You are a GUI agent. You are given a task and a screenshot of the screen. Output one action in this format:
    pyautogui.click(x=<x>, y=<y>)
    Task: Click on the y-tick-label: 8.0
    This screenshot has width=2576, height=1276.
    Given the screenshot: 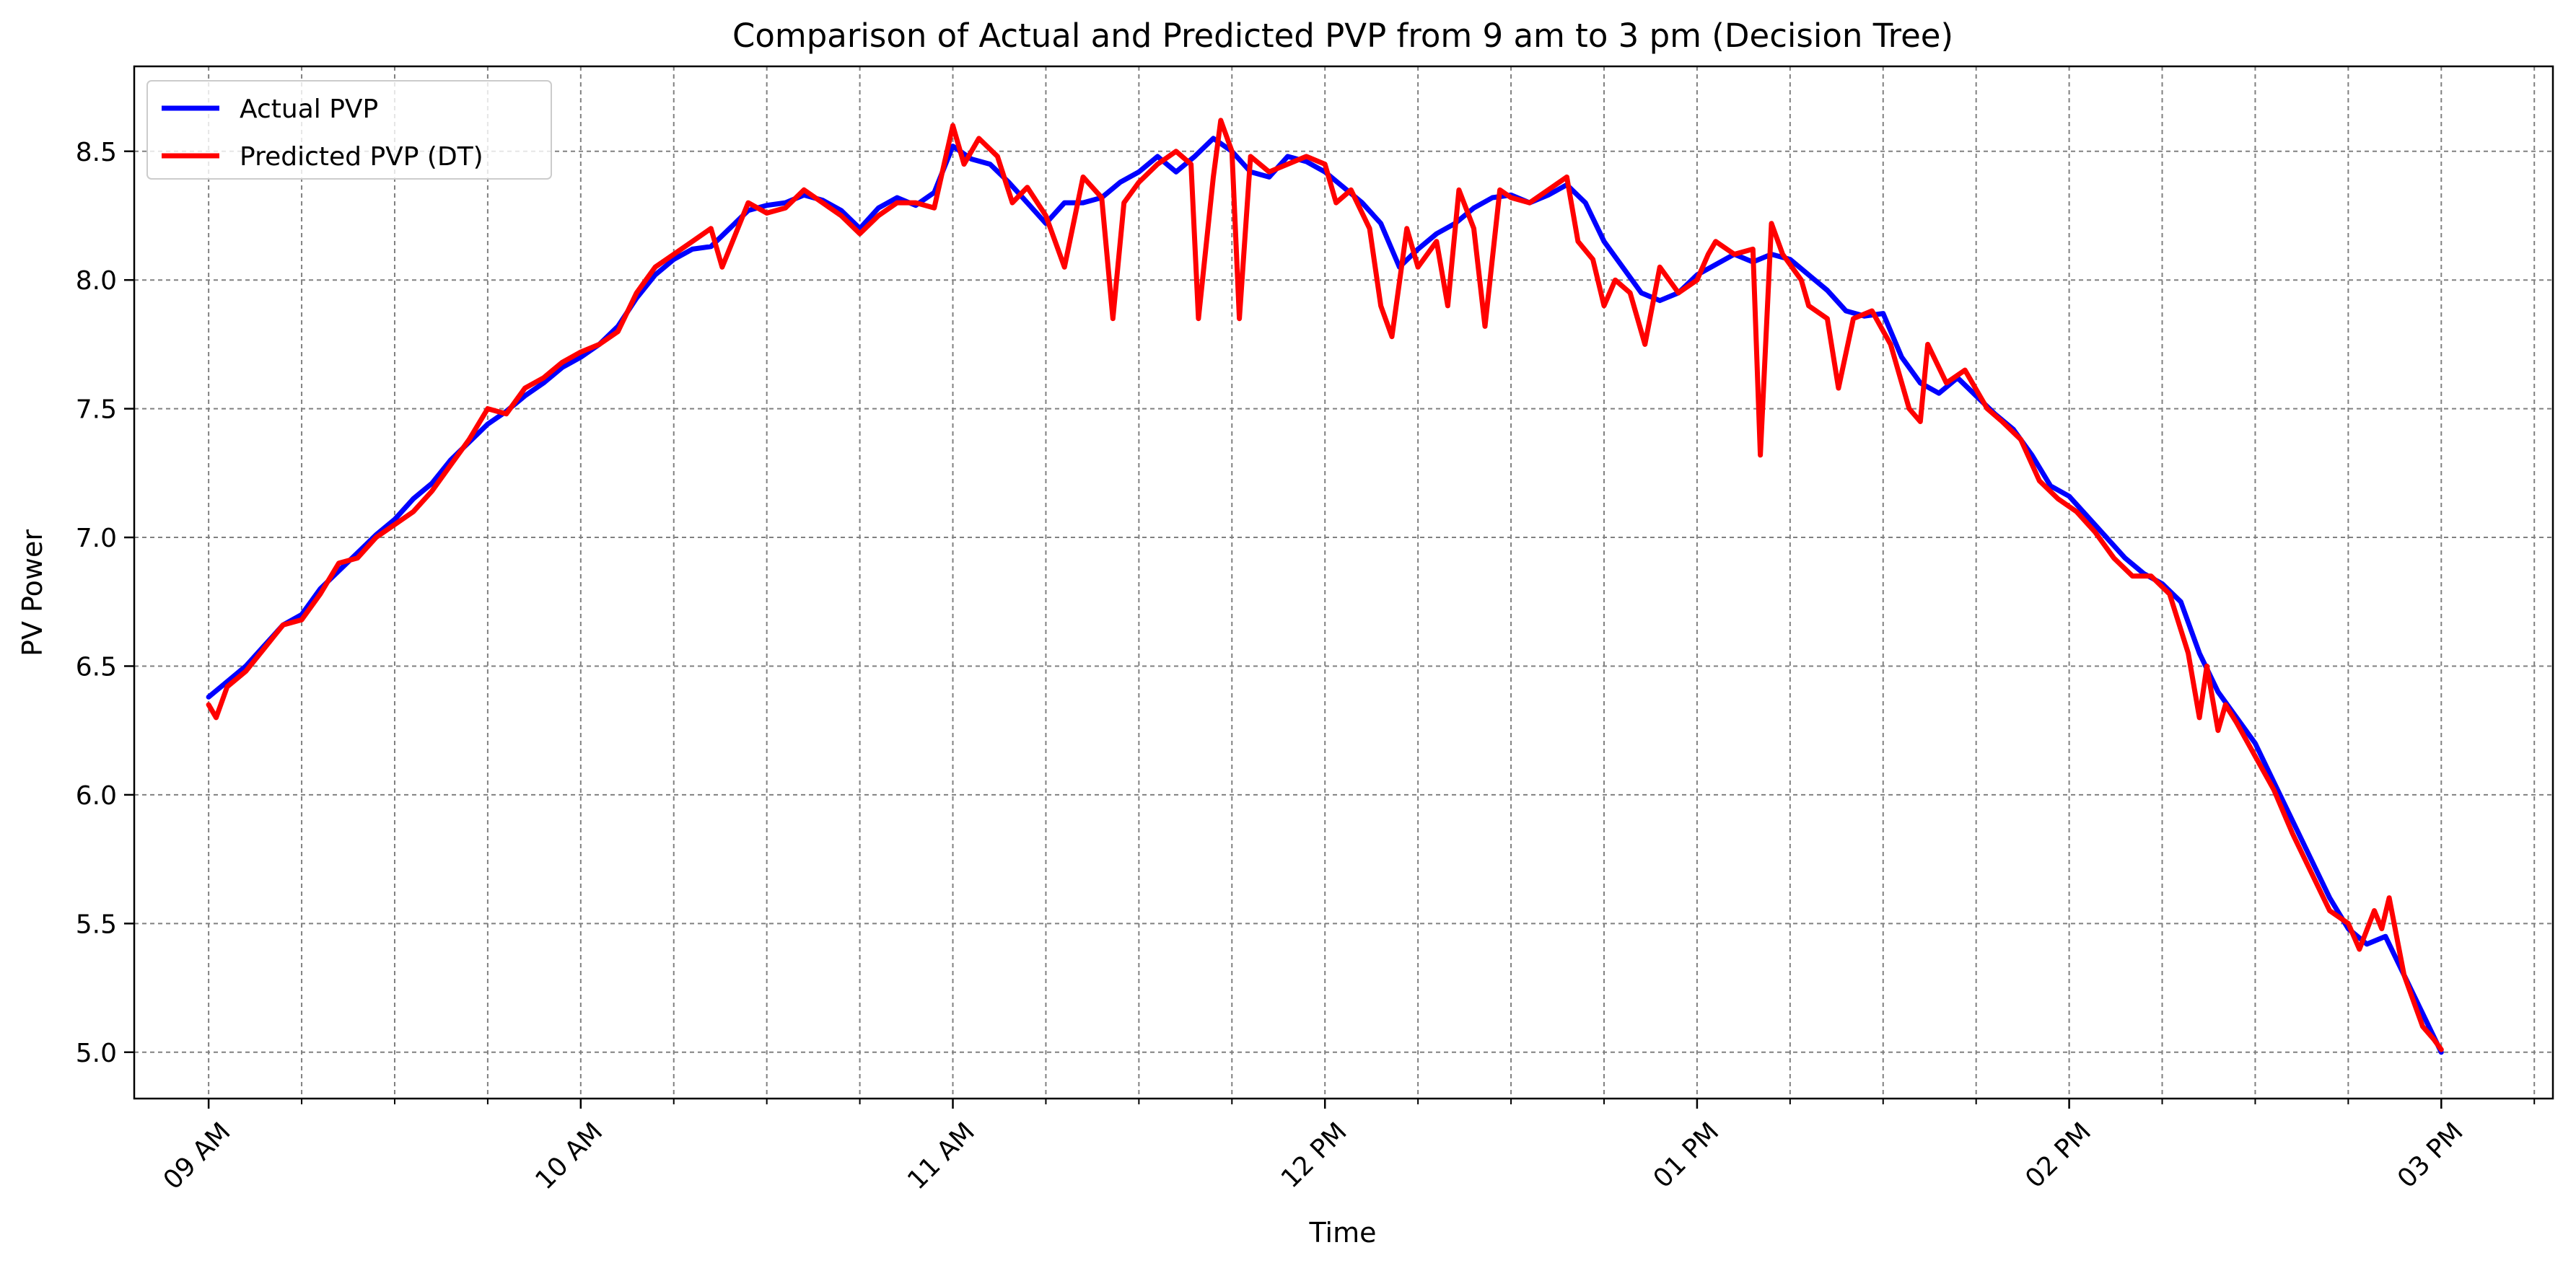 What is the action you would take?
    pyautogui.click(x=97, y=281)
    